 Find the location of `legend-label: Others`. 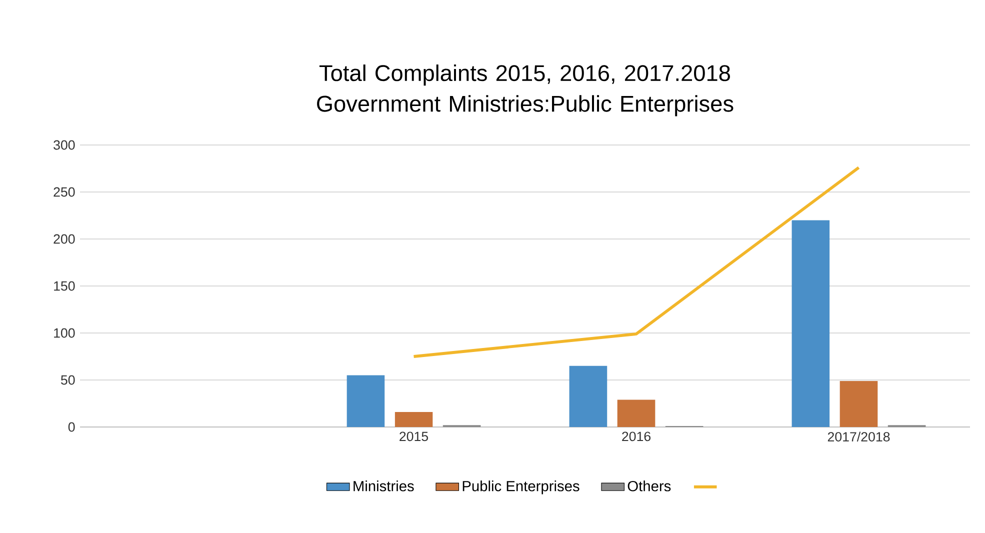

legend-label: Others is located at coordinates (649, 486).